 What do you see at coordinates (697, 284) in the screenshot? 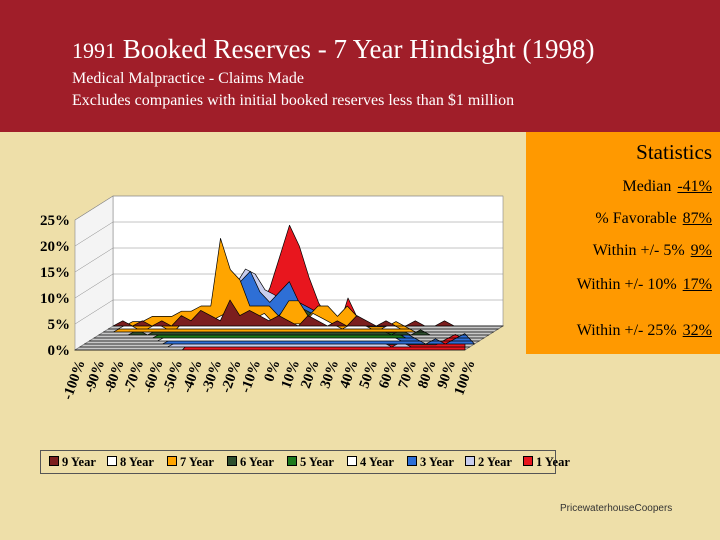
I see `stat-value: 17%` at bounding box center [697, 284].